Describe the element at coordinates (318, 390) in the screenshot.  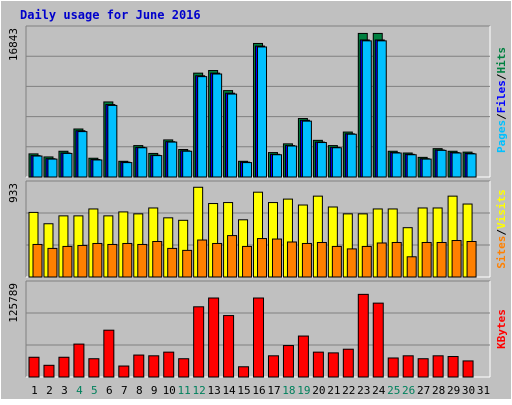
I see `day-label: 20` at that location.